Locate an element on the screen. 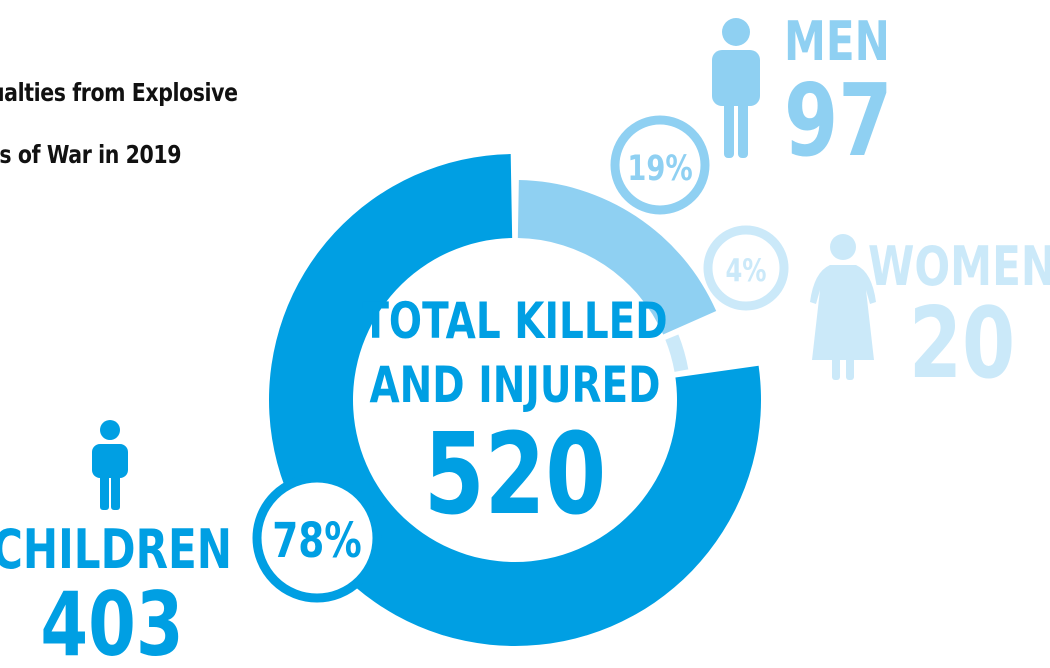 The width and height of the screenshot is (1050, 668). percent-label-men: 19% is located at coordinates (659, 169).